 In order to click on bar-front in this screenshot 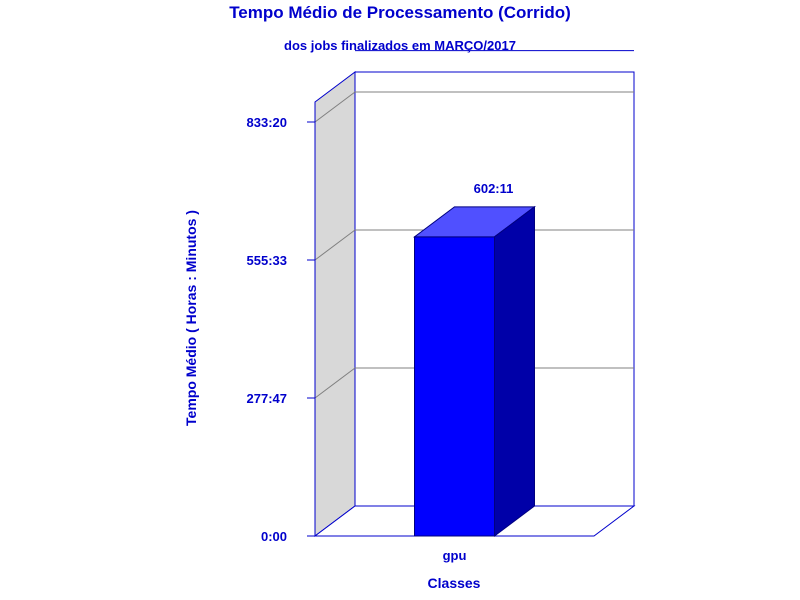, I will do `click(454, 386)`.